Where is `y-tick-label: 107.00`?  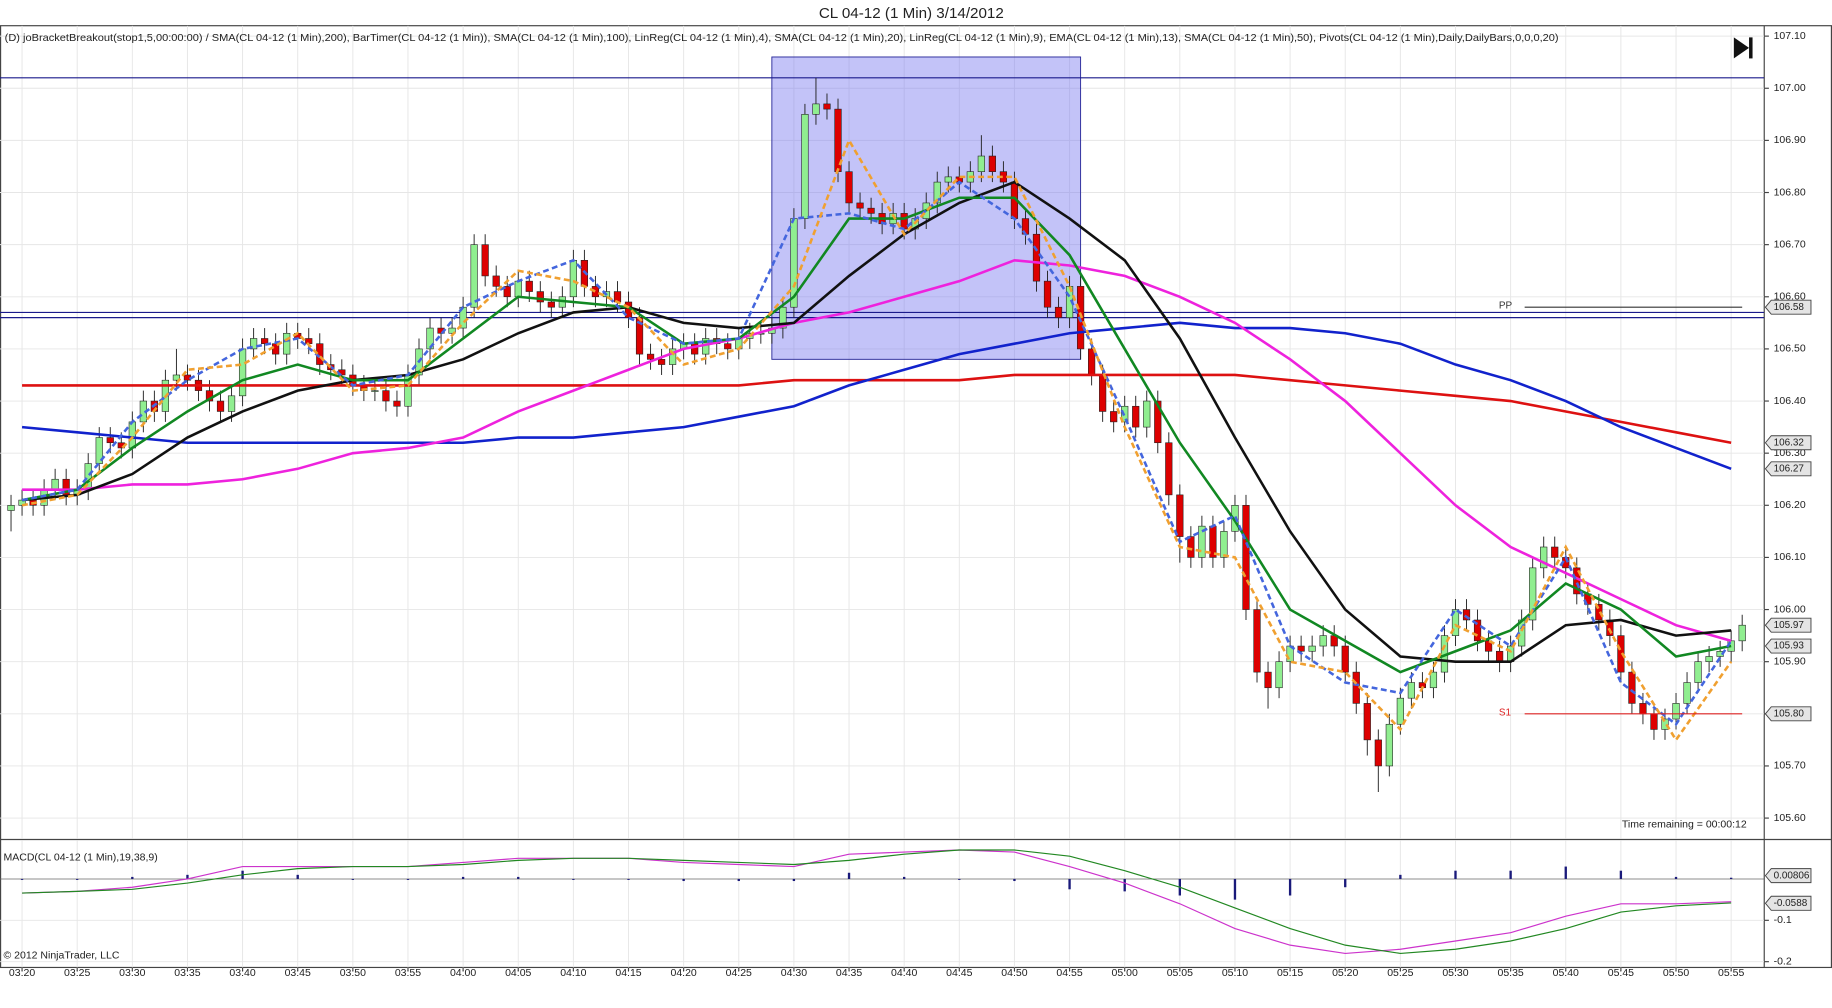
y-tick-label: 107.00 is located at coordinates (1790, 88).